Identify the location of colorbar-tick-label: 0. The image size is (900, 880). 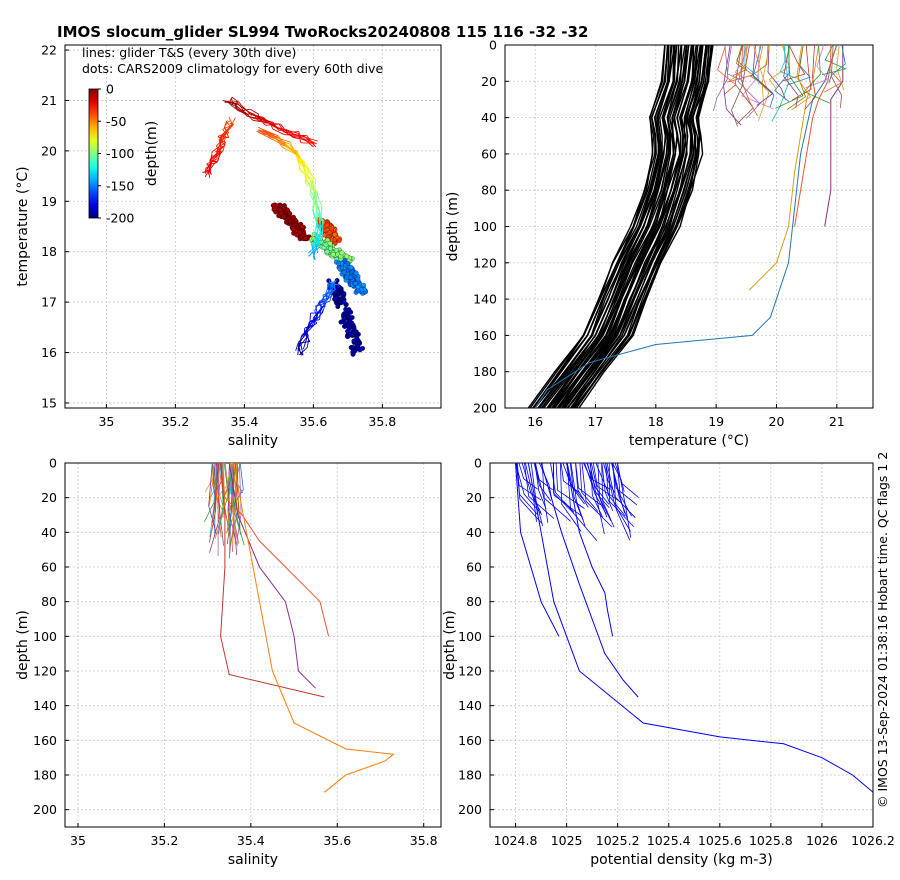
(110, 89).